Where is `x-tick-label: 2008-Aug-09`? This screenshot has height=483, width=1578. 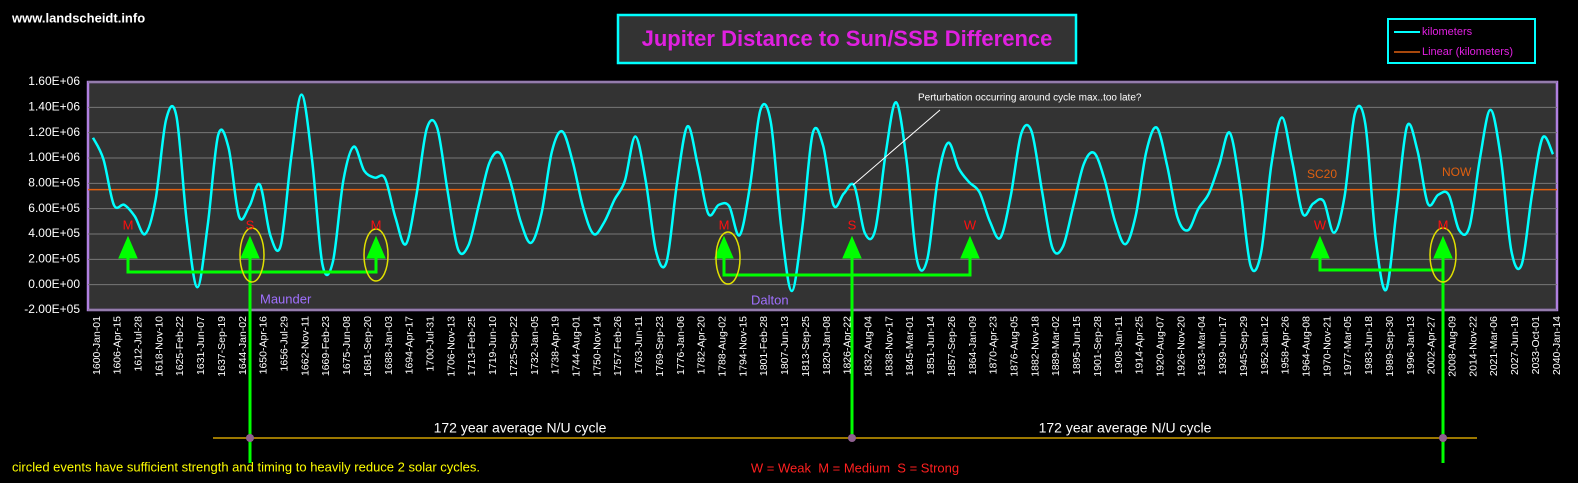 x-tick-label: 2008-Aug-09 is located at coordinates (1452, 346).